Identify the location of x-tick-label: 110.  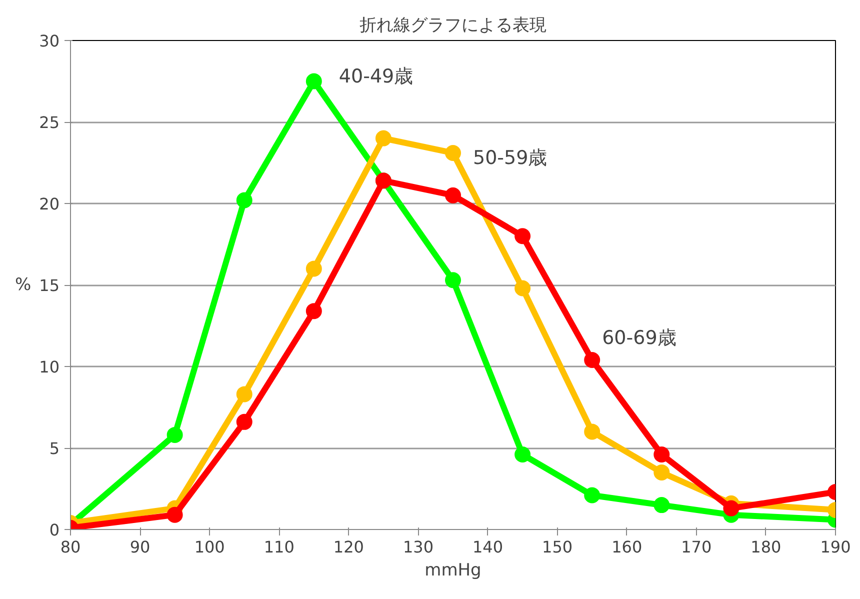
(279, 547).